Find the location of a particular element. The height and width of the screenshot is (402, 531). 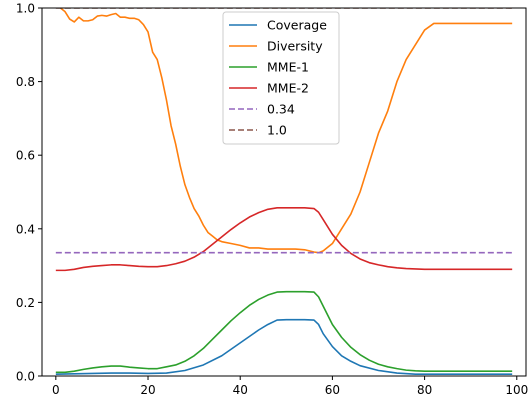

x-tick-label: 0 is located at coordinates (56, 390).